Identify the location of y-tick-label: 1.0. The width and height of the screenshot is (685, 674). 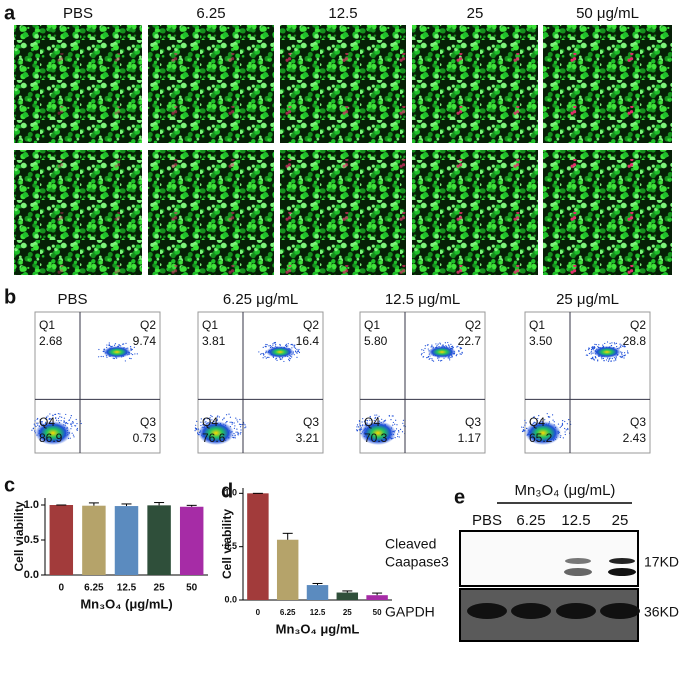
(230, 493).